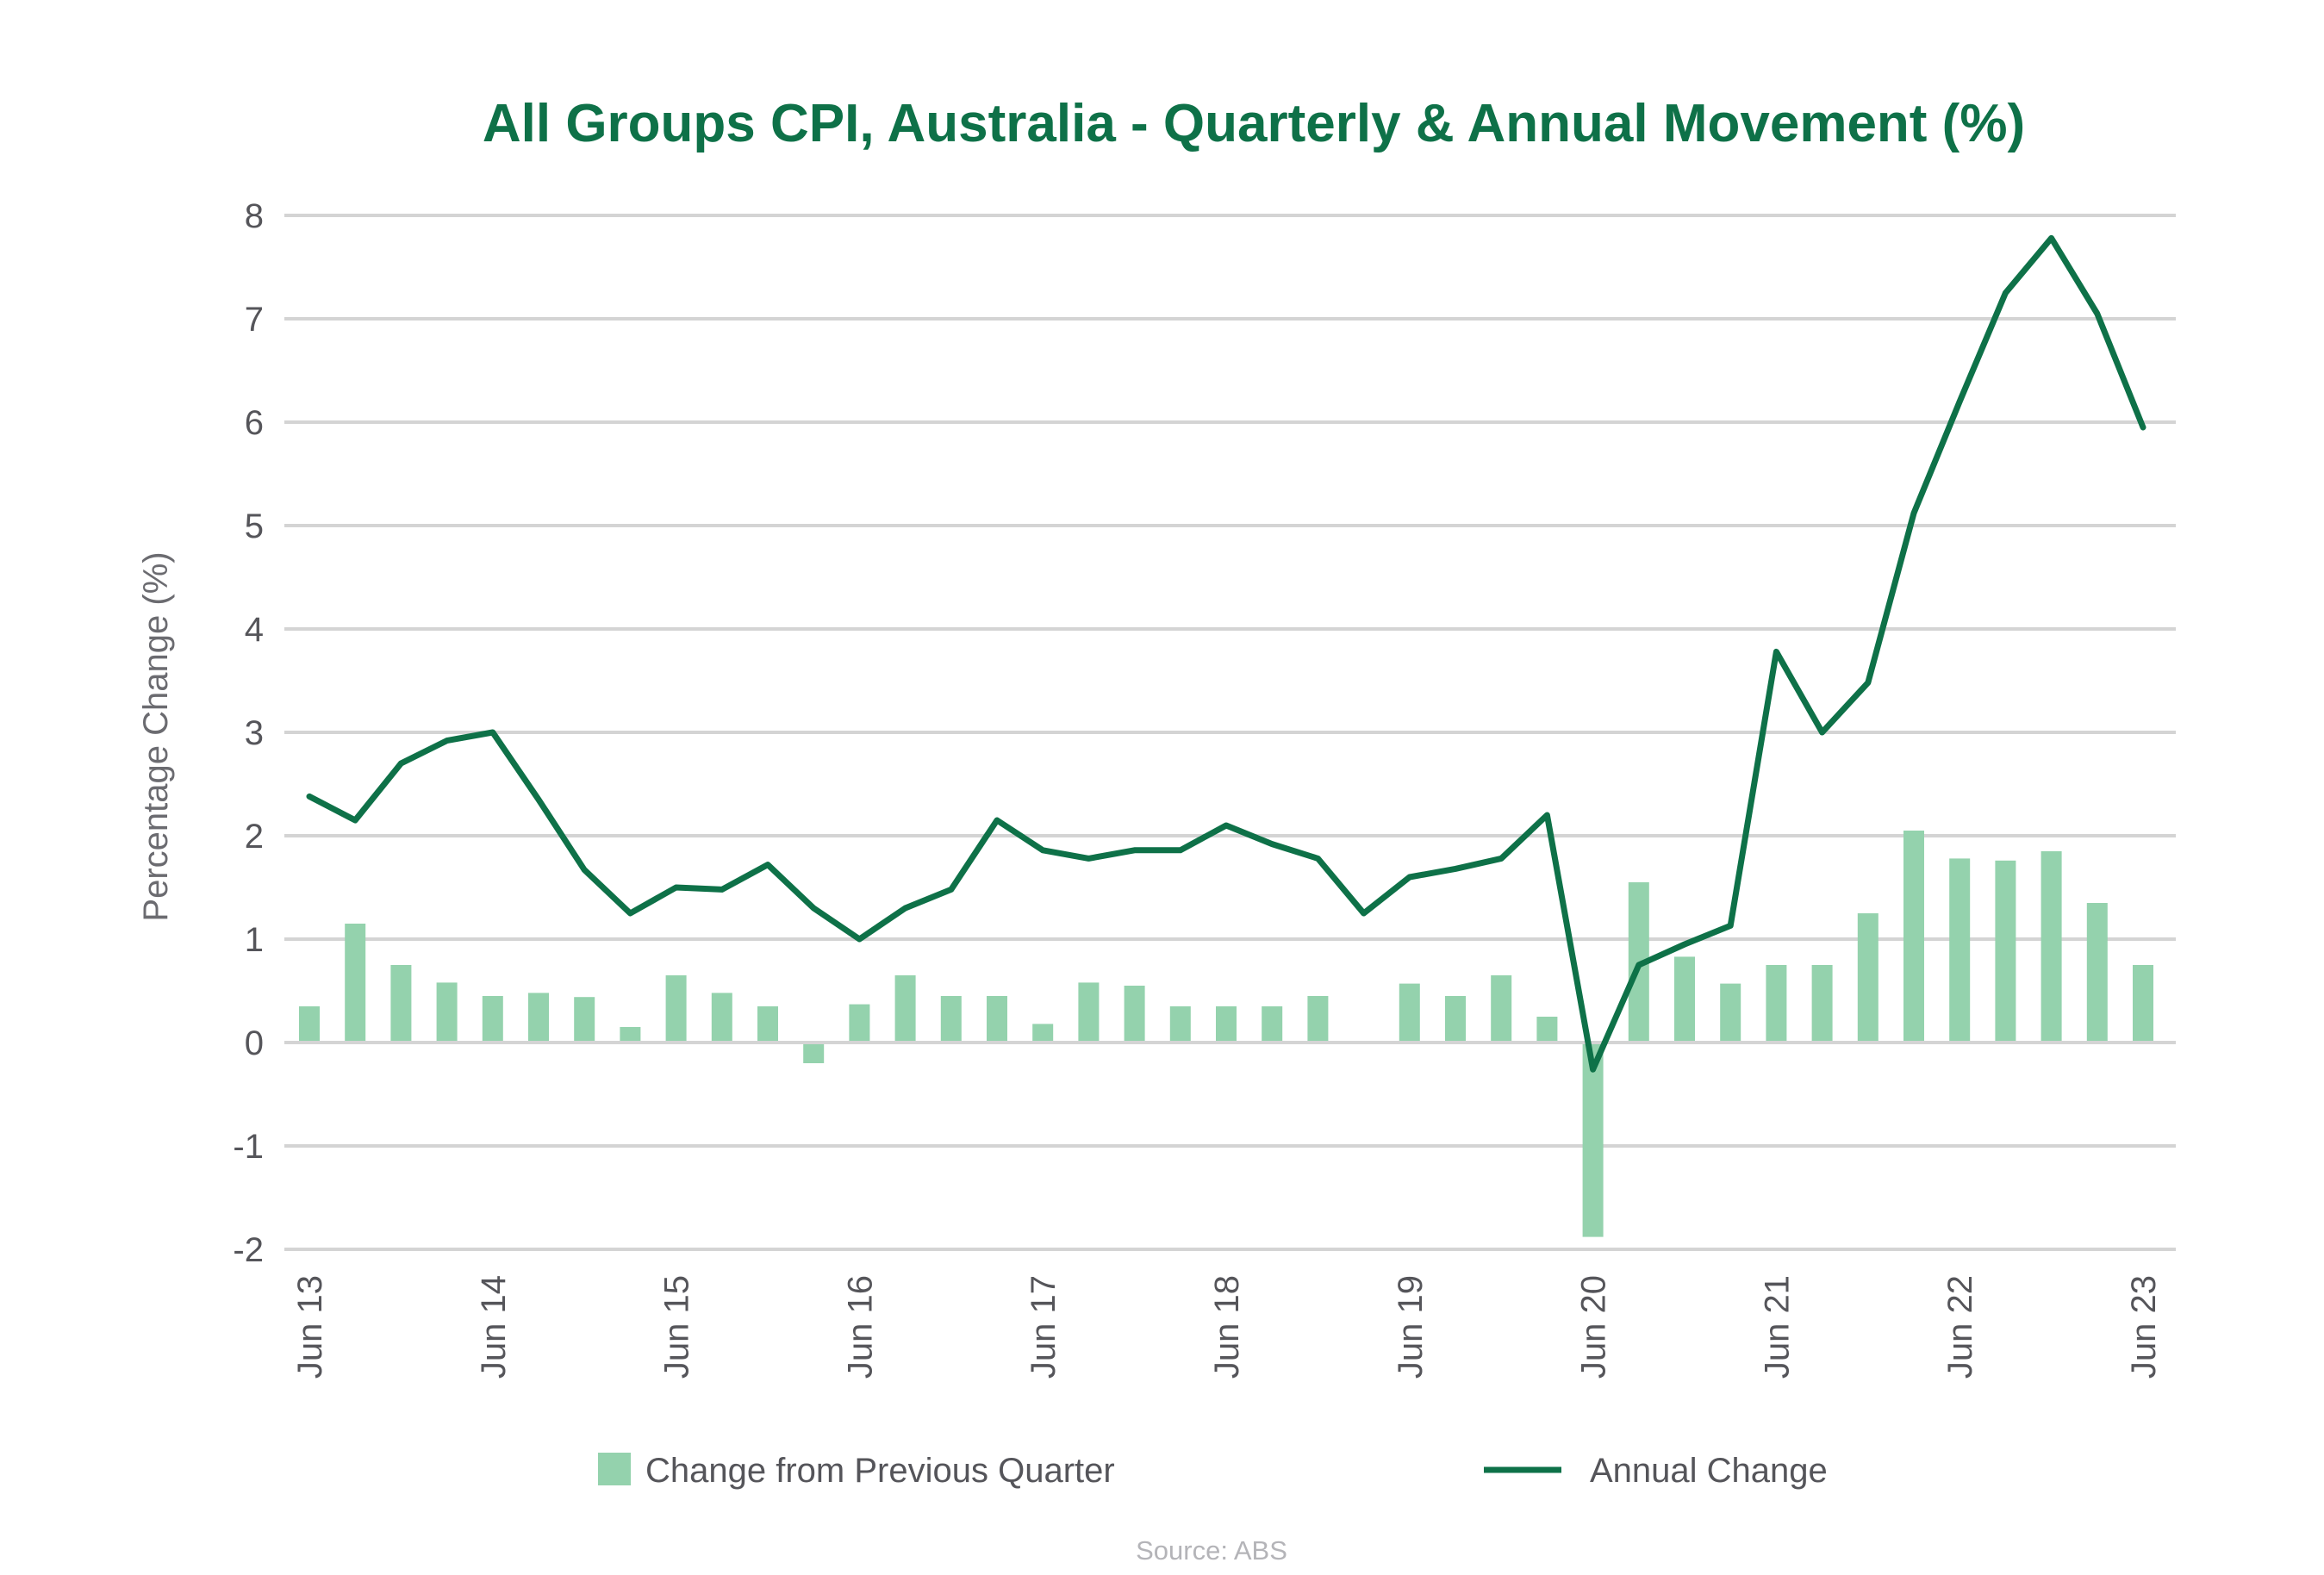 The width and height of the screenshot is (2324, 1575). I want to click on legend-label-annual: Annual Change, so click(1709, 1471).